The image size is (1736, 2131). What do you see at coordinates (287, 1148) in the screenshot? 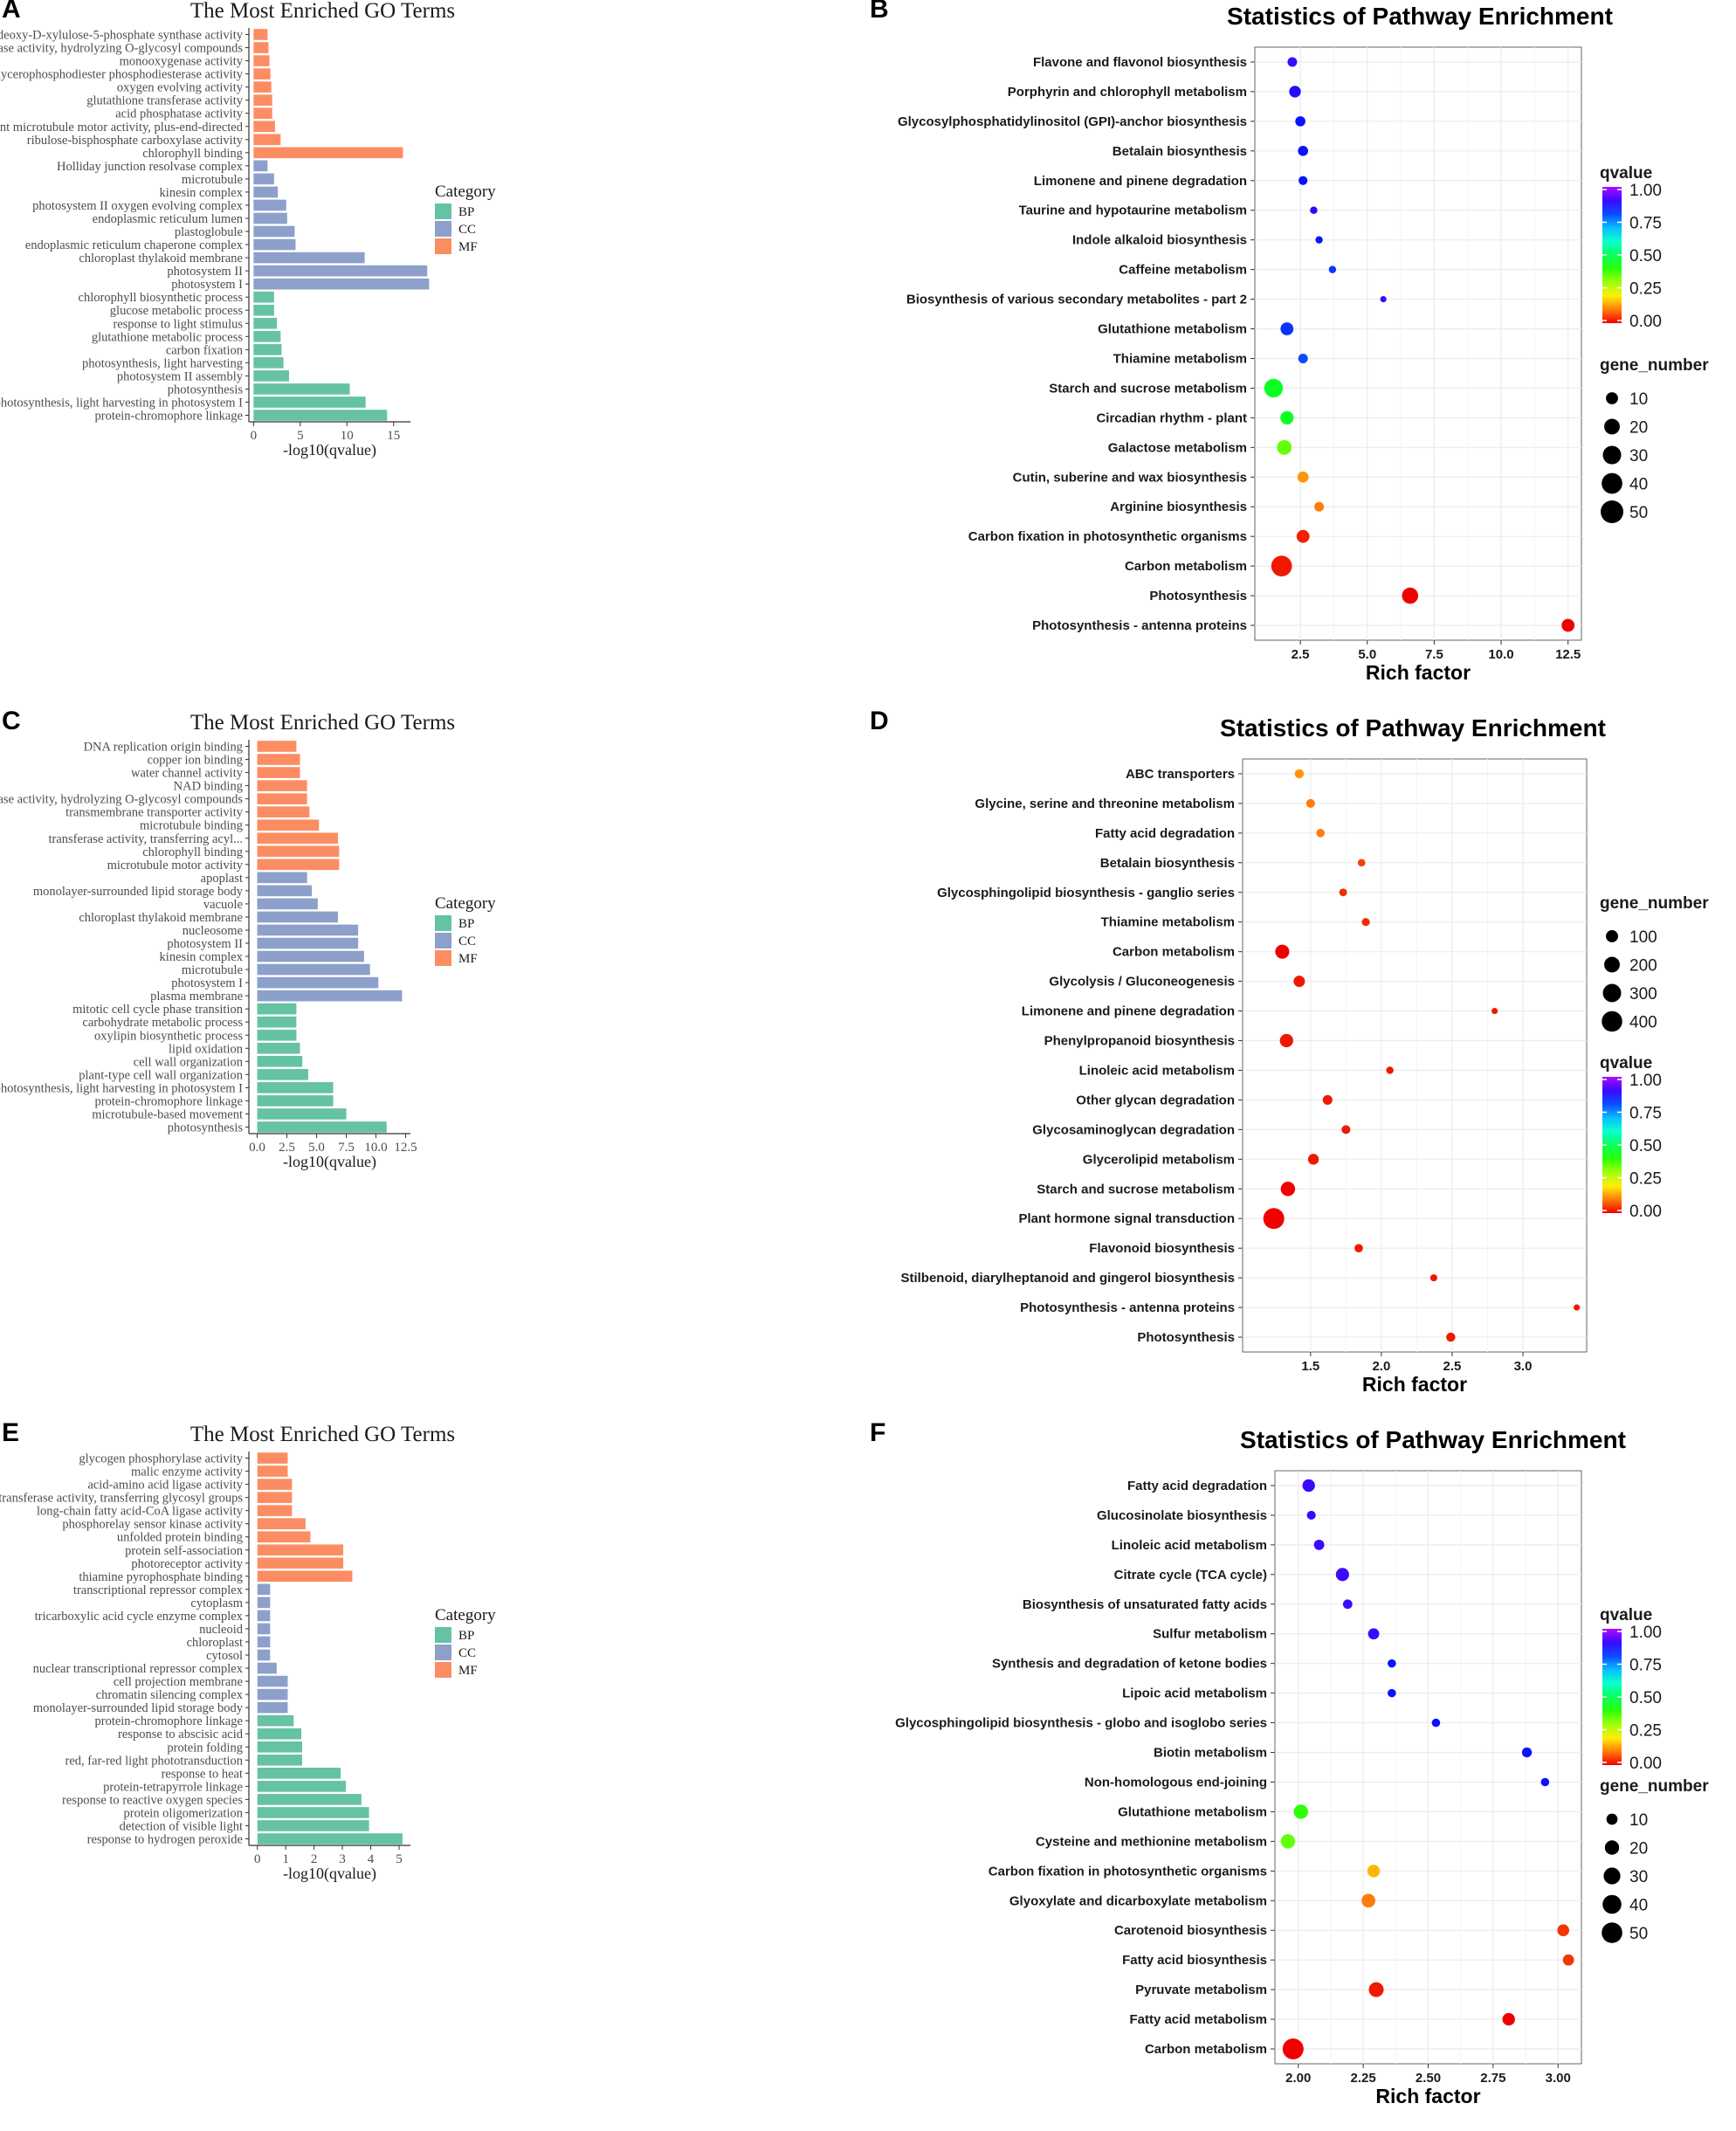
I see `x-tick-label: 2.5` at bounding box center [287, 1148].